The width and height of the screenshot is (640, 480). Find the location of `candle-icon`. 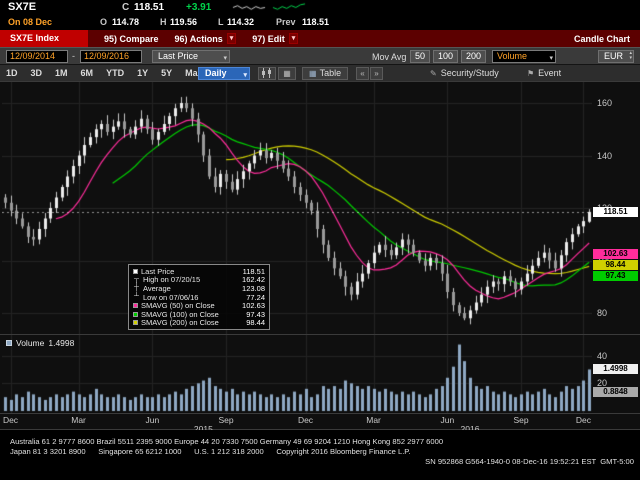

candle-icon is located at coordinates (266, 73).